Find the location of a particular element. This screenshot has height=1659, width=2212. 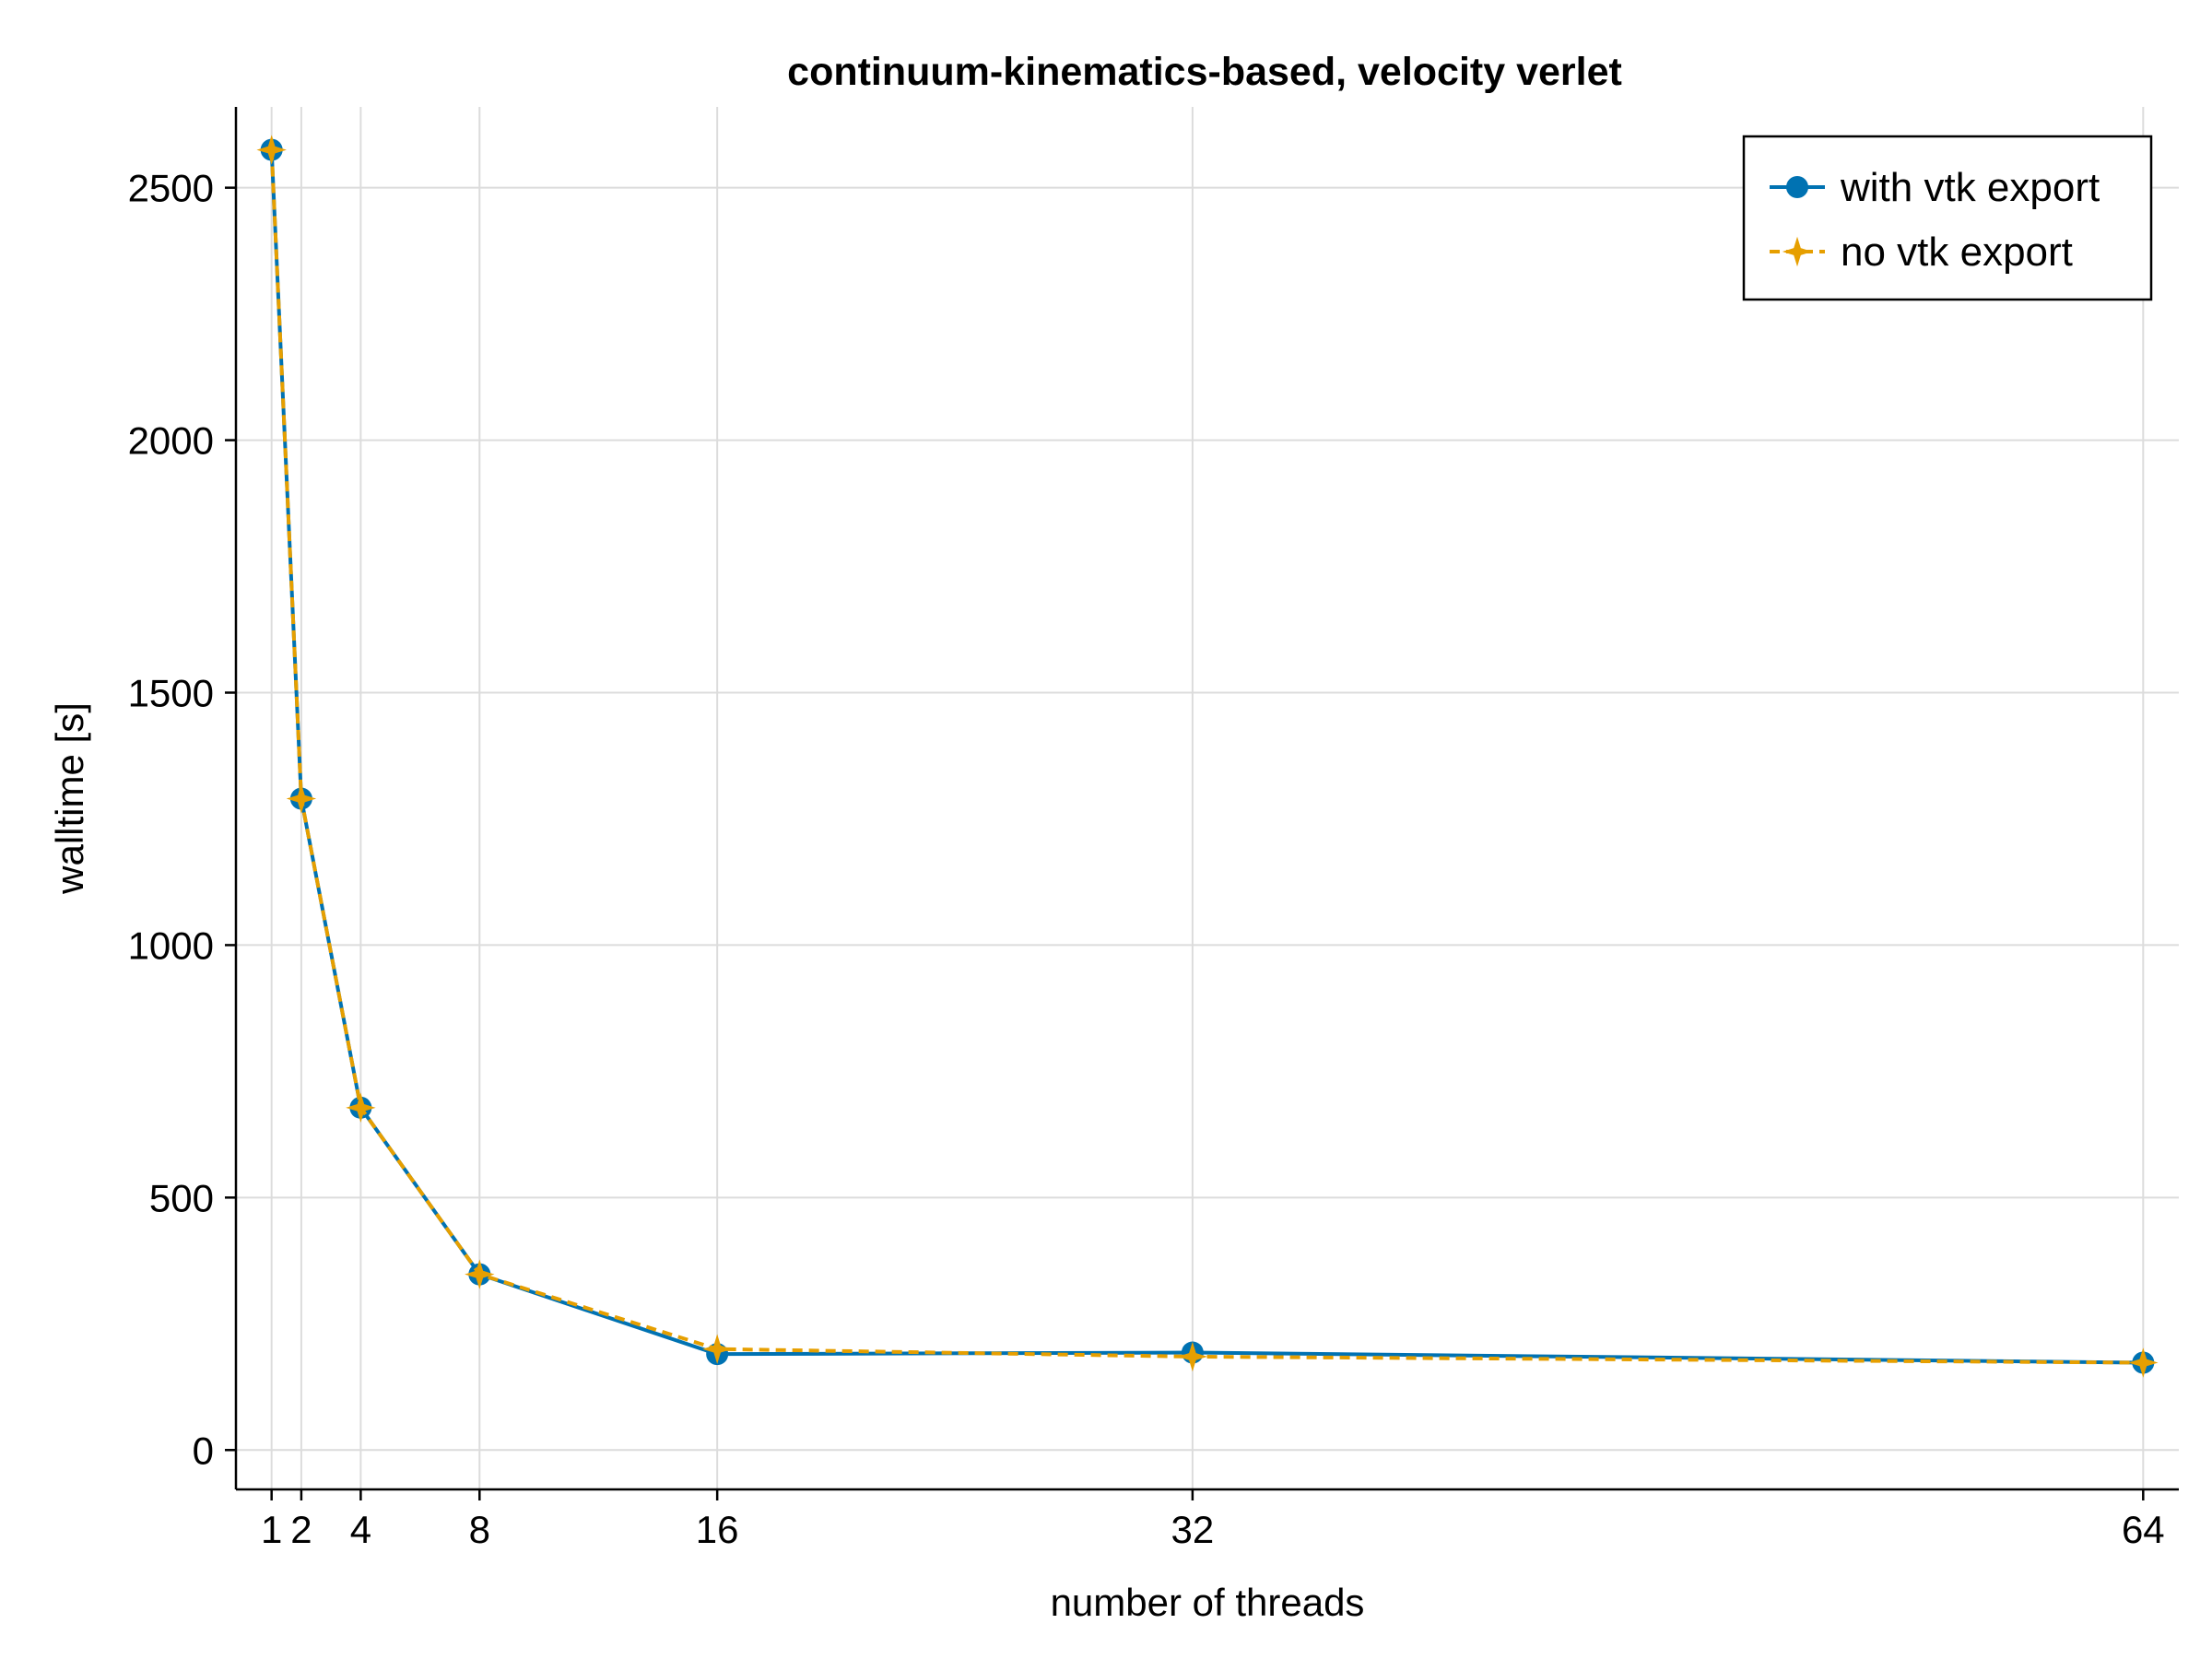

x-tick-label: 32 is located at coordinates (1193, 1529).